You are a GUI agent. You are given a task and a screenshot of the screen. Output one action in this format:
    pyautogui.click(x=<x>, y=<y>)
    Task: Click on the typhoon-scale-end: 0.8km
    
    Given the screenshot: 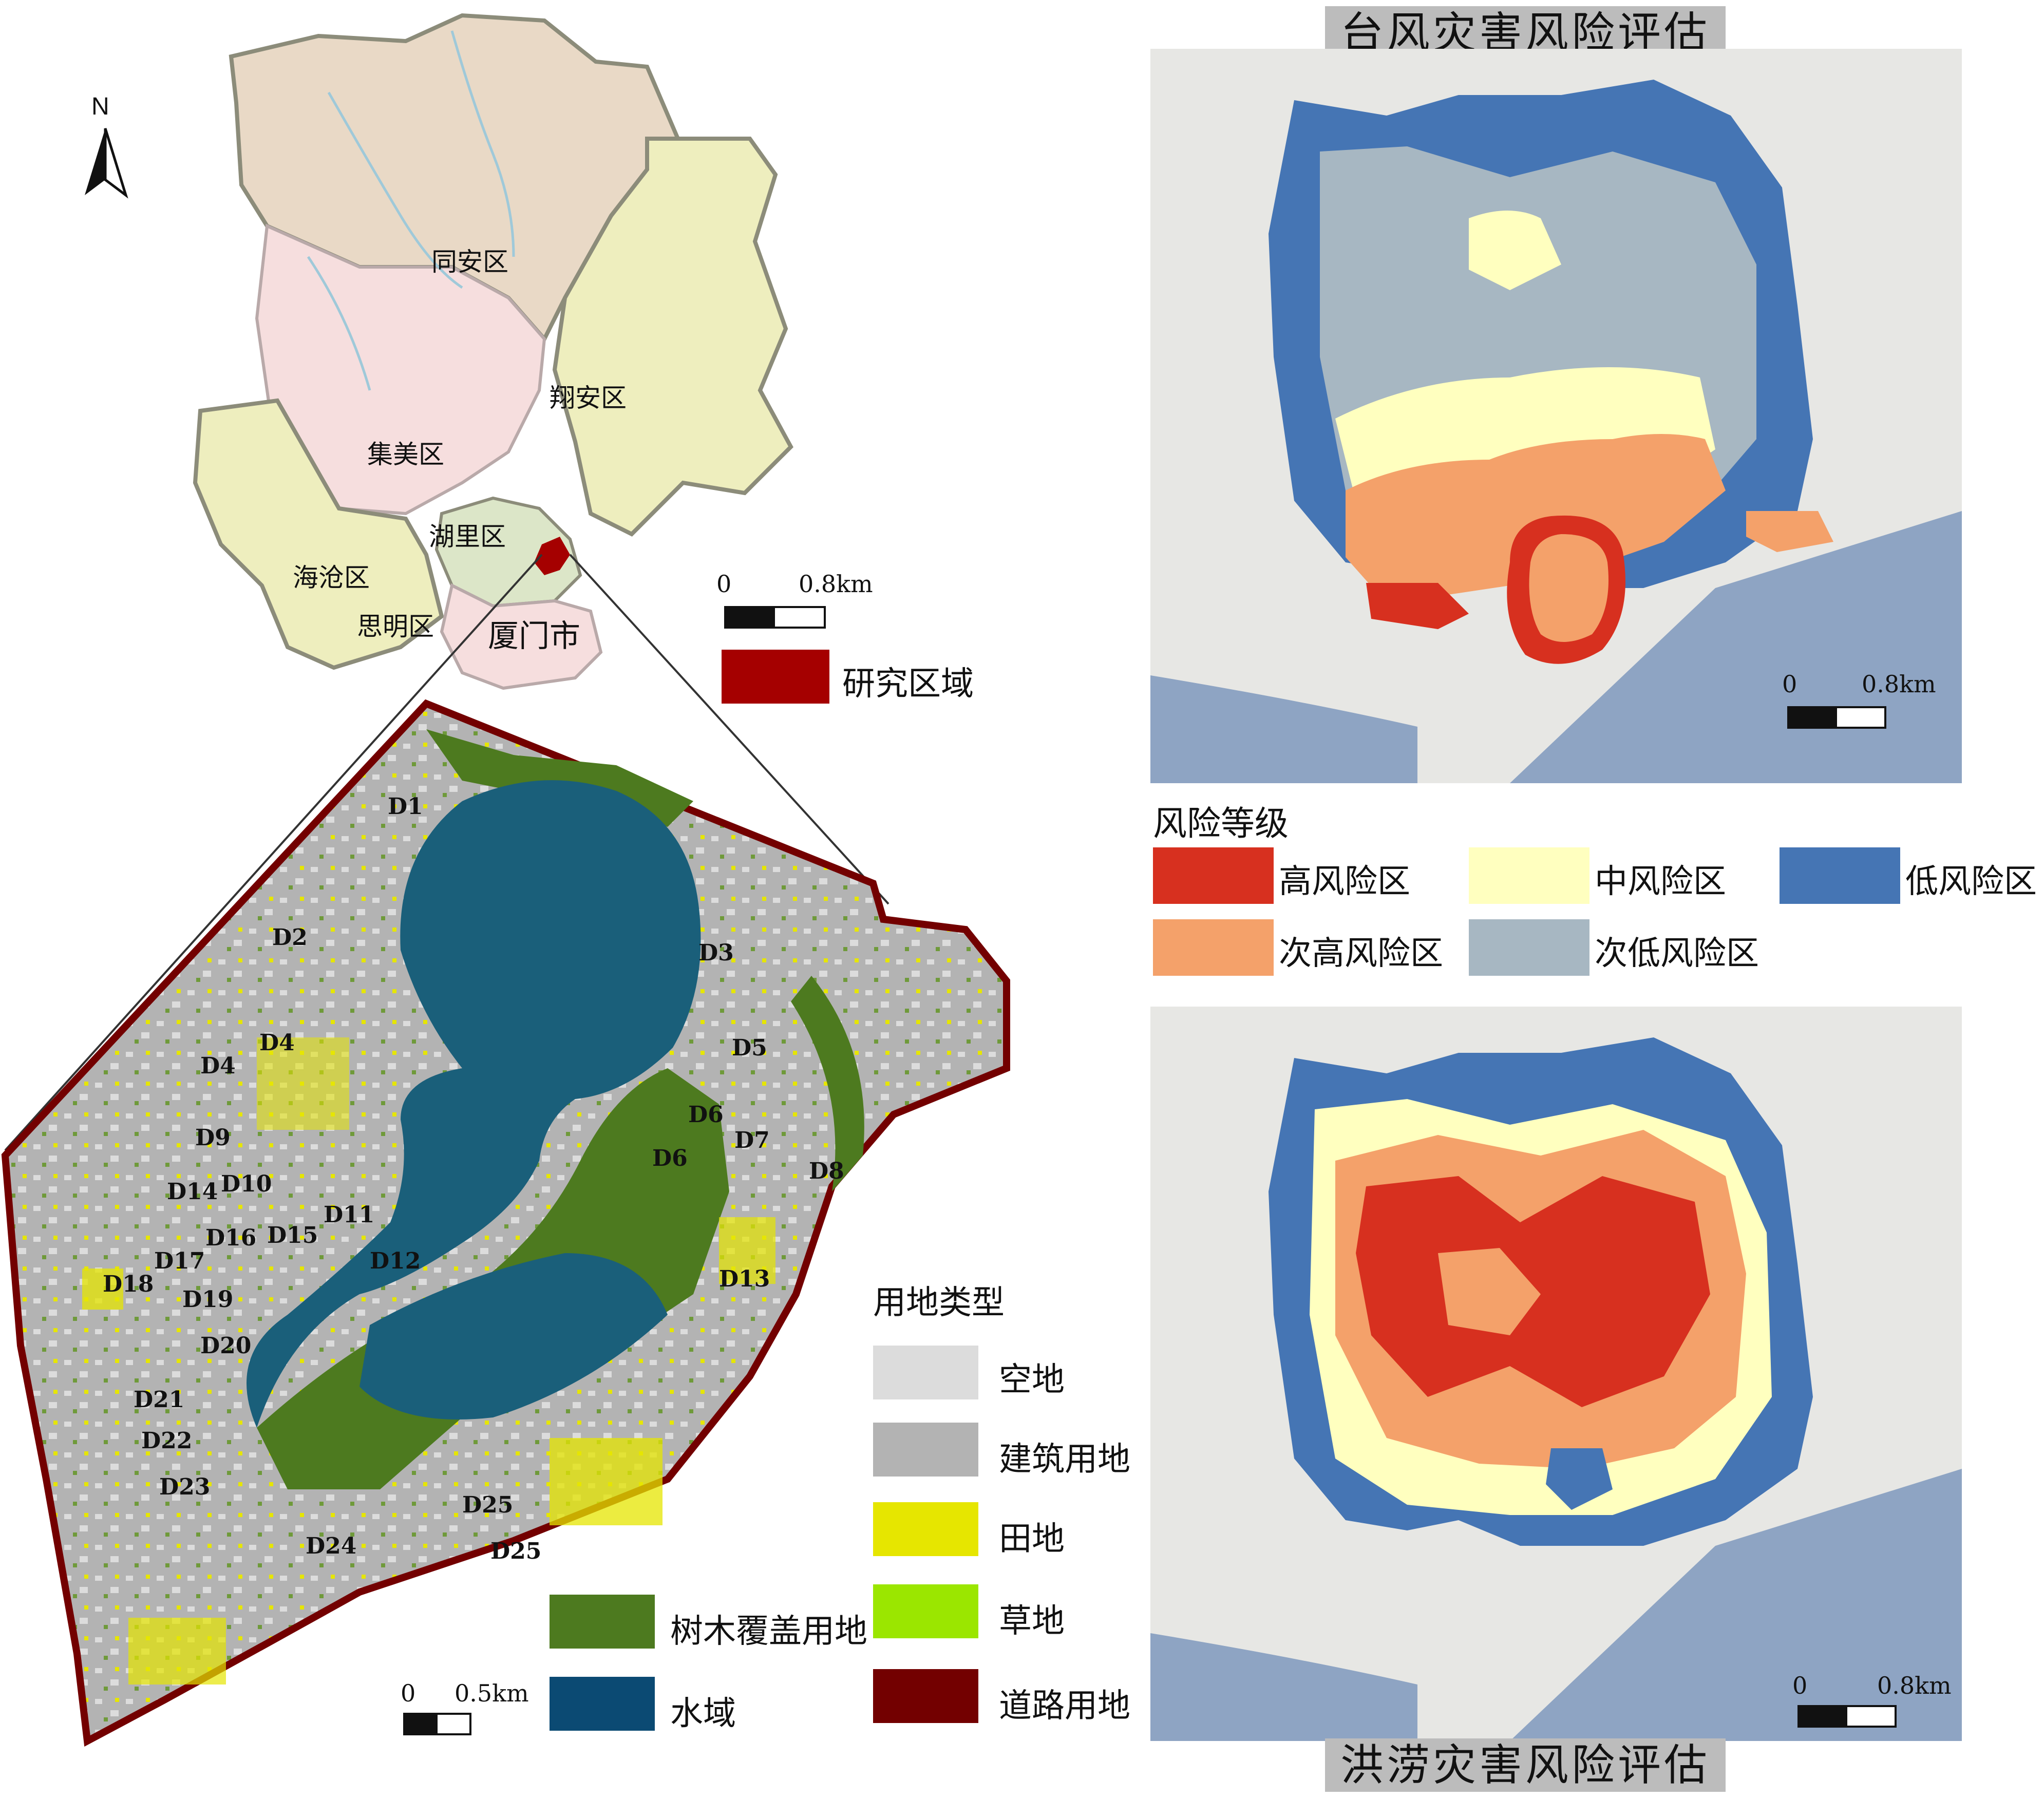 What is the action you would take?
    pyautogui.click(x=1899, y=684)
    